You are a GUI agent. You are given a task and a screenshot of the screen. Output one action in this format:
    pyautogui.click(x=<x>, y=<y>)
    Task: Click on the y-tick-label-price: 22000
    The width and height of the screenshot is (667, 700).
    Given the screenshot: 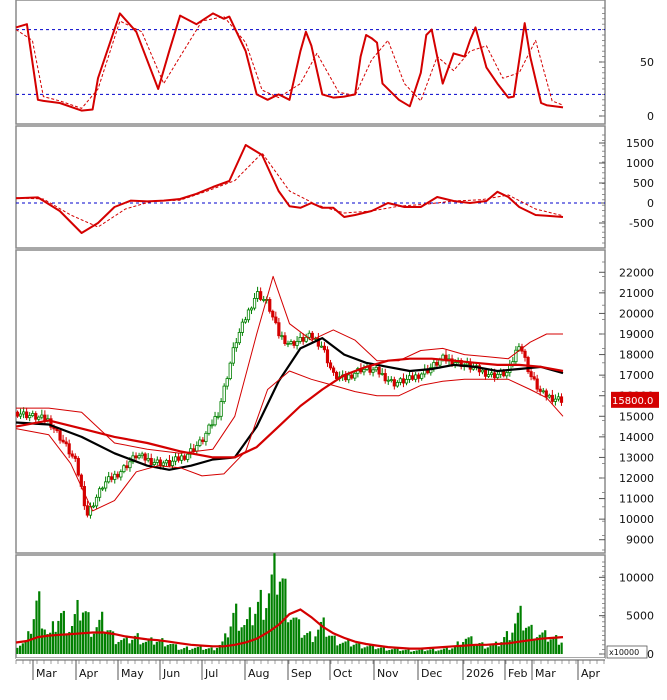 What is the action you would take?
    pyautogui.click(x=636, y=272)
    